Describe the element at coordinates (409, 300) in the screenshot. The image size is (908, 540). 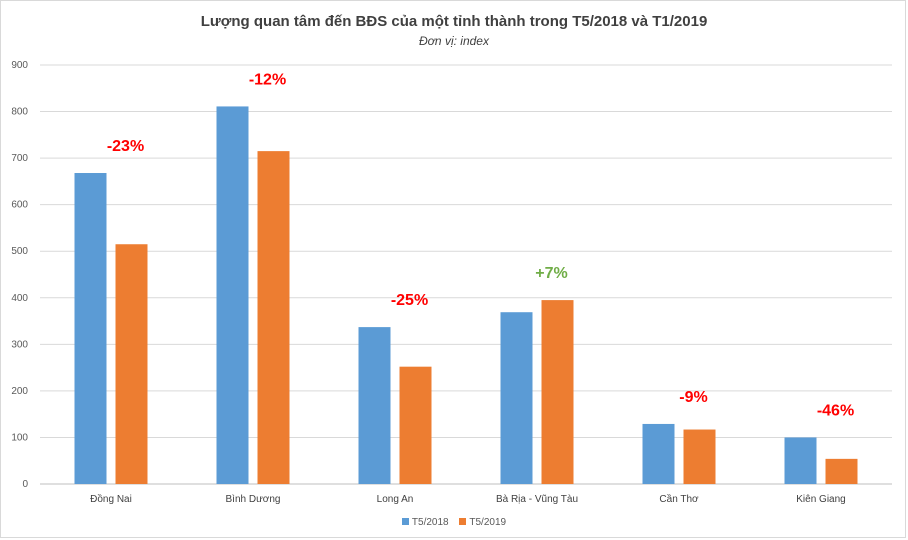
I see `change-annotation: -25%` at that location.